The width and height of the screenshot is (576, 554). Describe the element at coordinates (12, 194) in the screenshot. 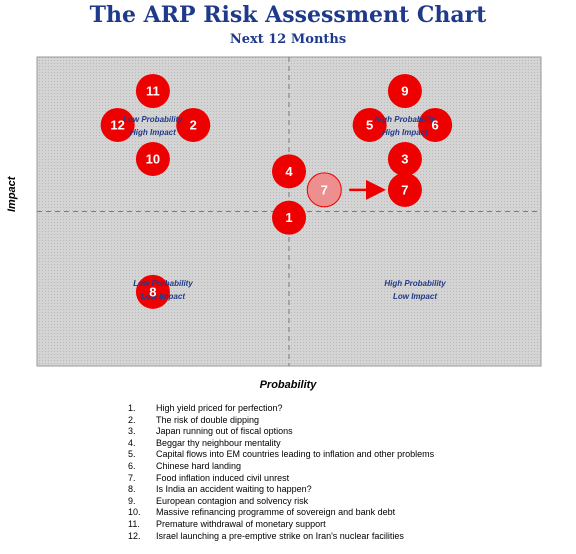

I see `y-axis-label: Impact` at that location.